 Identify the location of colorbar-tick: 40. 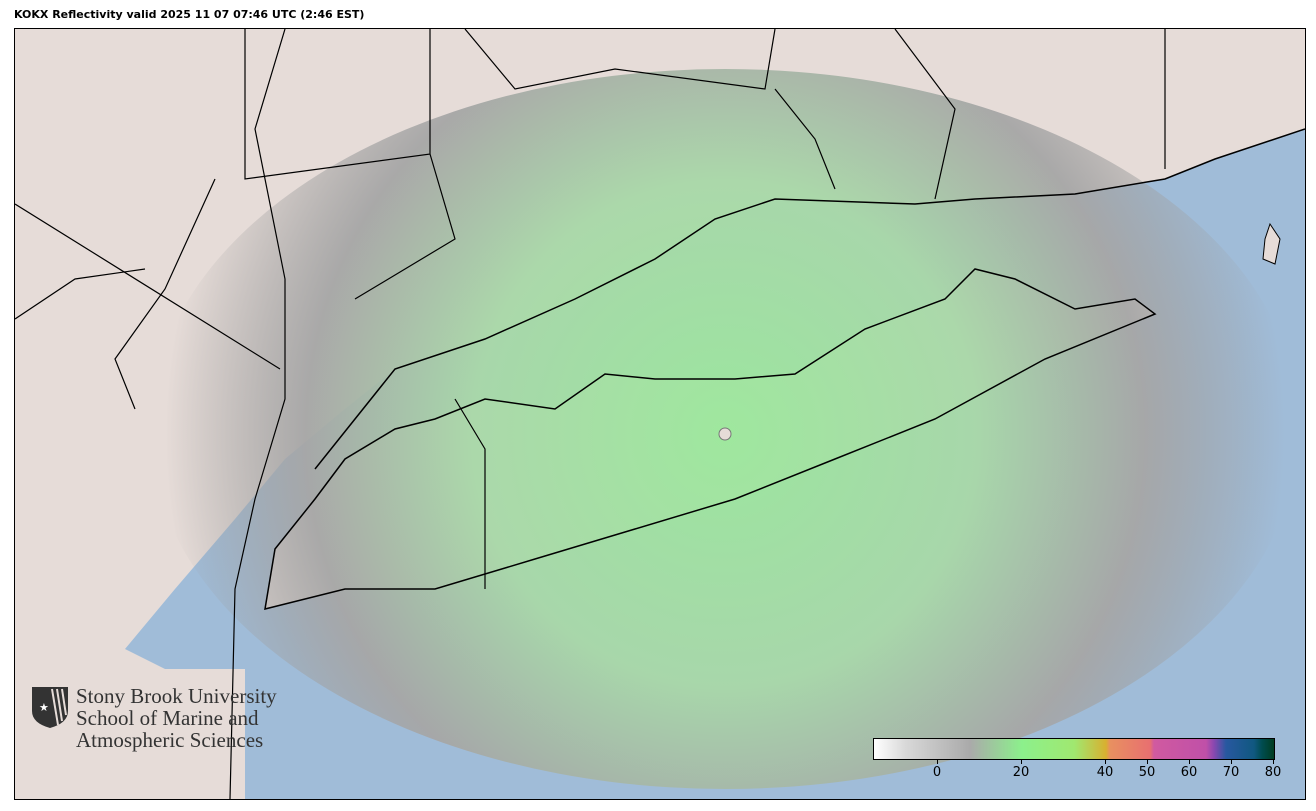
(1105, 772).